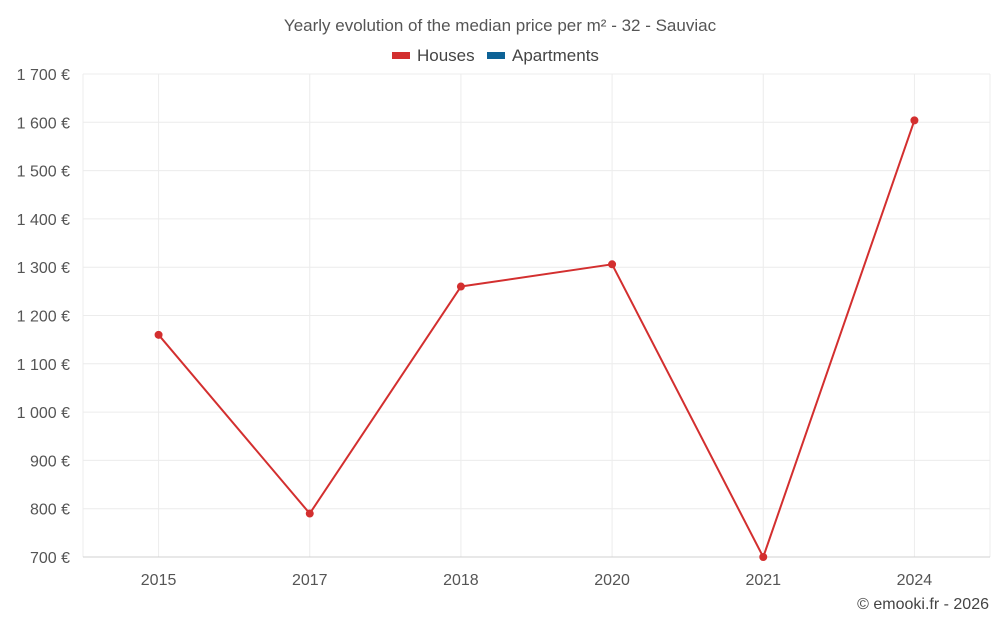 The height and width of the screenshot is (625, 1000). I want to click on x-tick-label: 2015, so click(159, 580).